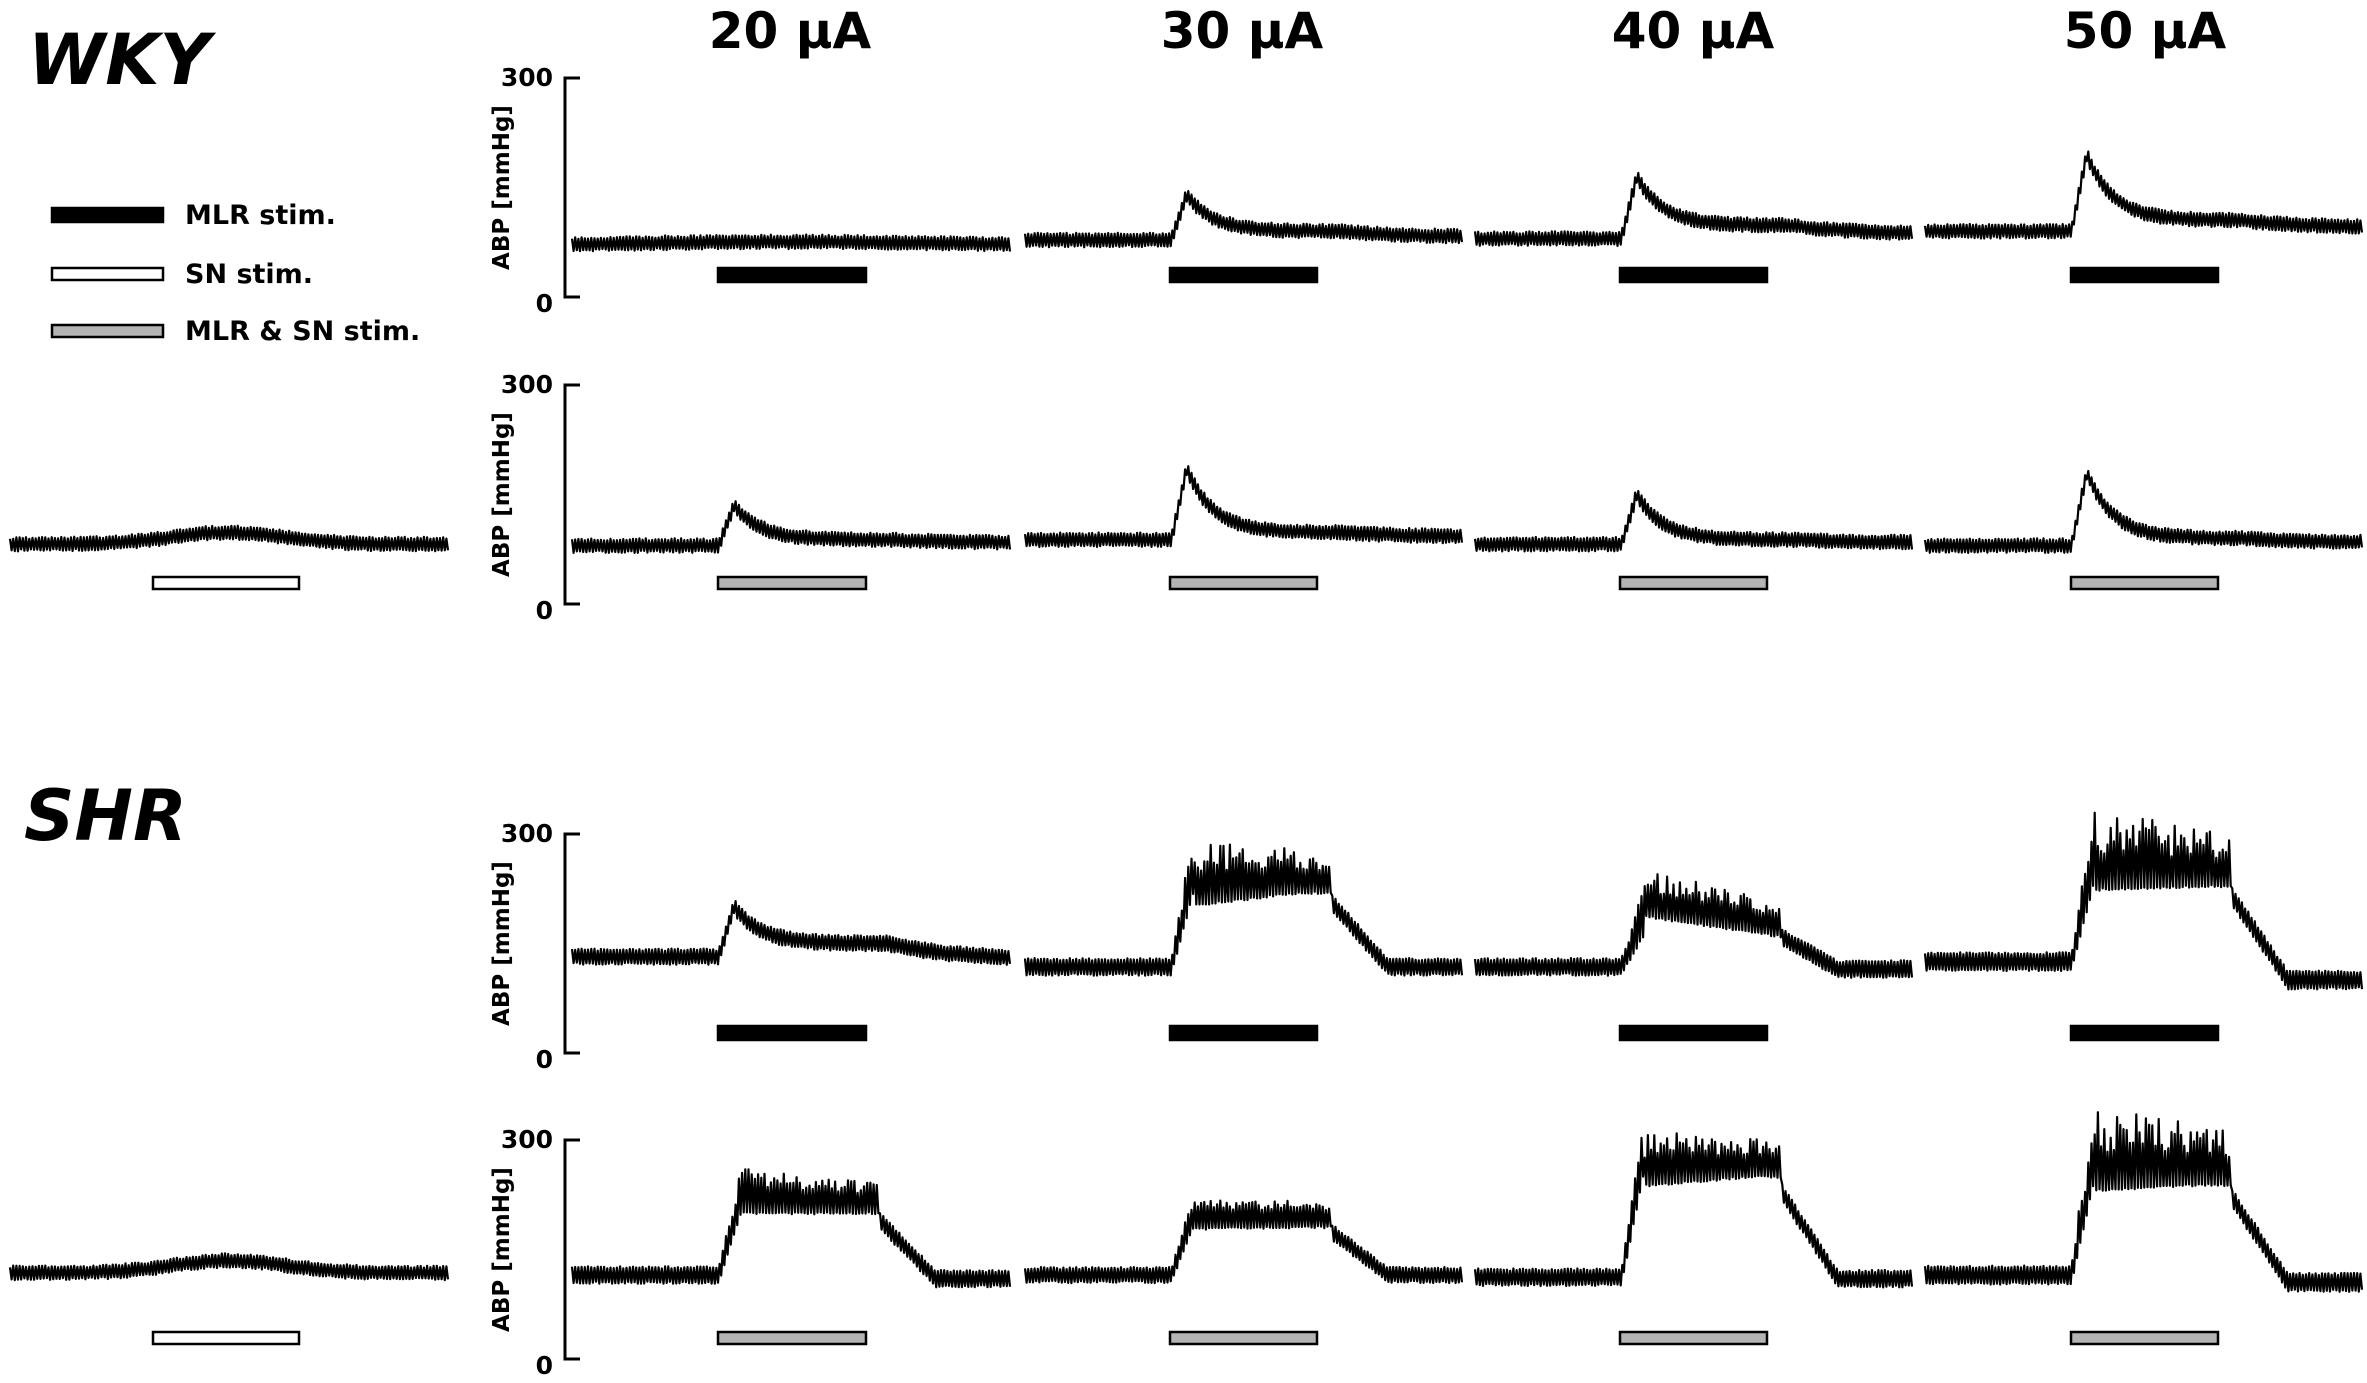 The height and width of the screenshot is (1383, 2367). What do you see at coordinates (1243, 1033) in the screenshot?
I see `stim-bar-row-2-30ua` at bounding box center [1243, 1033].